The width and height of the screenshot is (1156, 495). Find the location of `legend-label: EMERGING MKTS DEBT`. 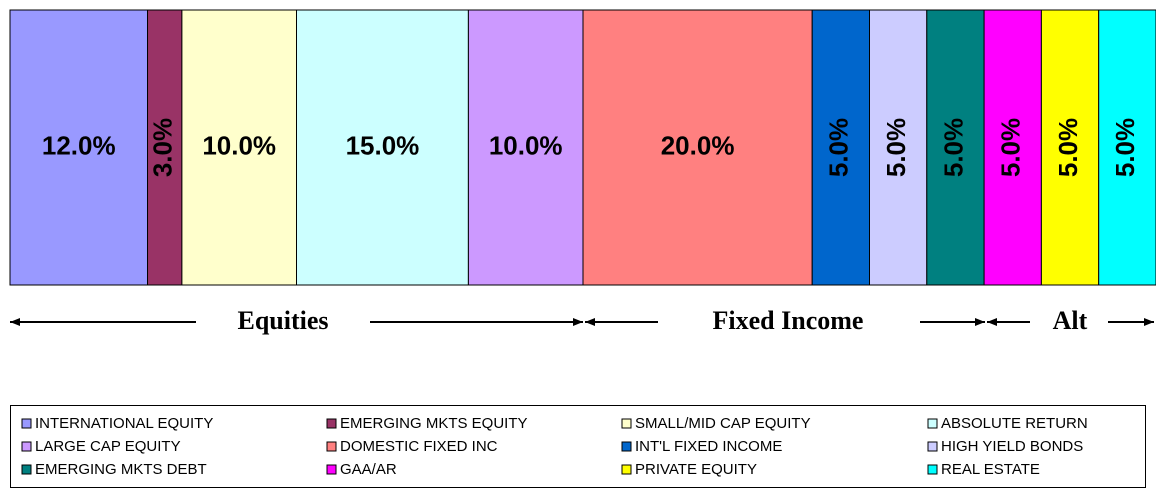

legend-label: EMERGING MKTS DEBT is located at coordinates (121, 469).